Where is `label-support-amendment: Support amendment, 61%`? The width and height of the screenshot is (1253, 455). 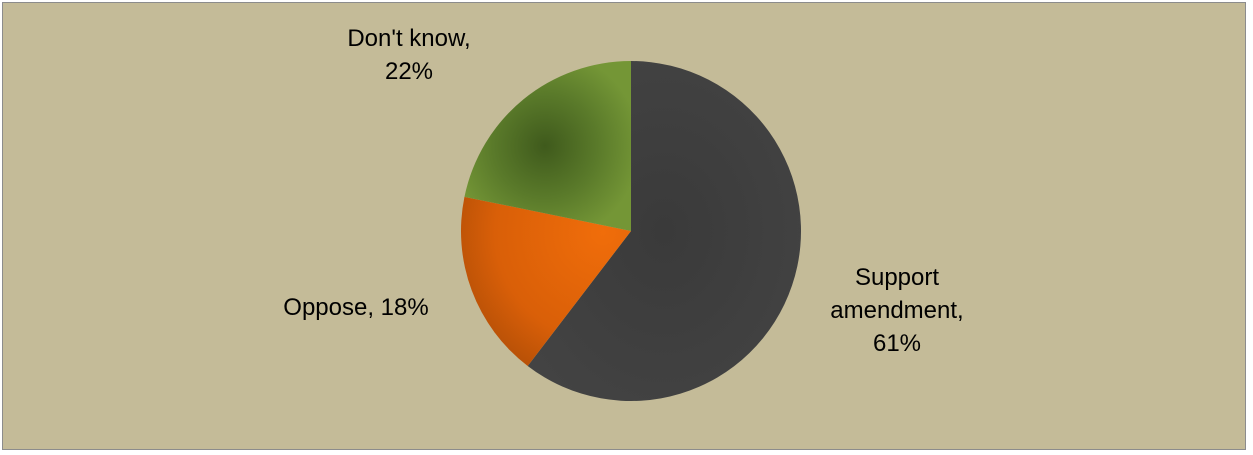 label-support-amendment: Support amendment, 61% is located at coordinates (896, 310).